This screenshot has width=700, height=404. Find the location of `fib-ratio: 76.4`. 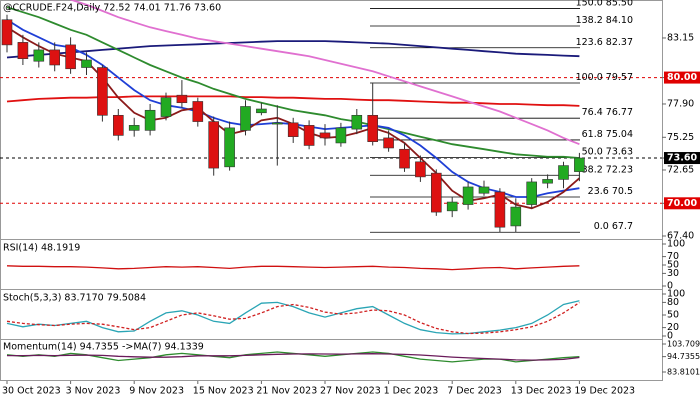

fib-ratio: 76.4 is located at coordinates (592, 112).